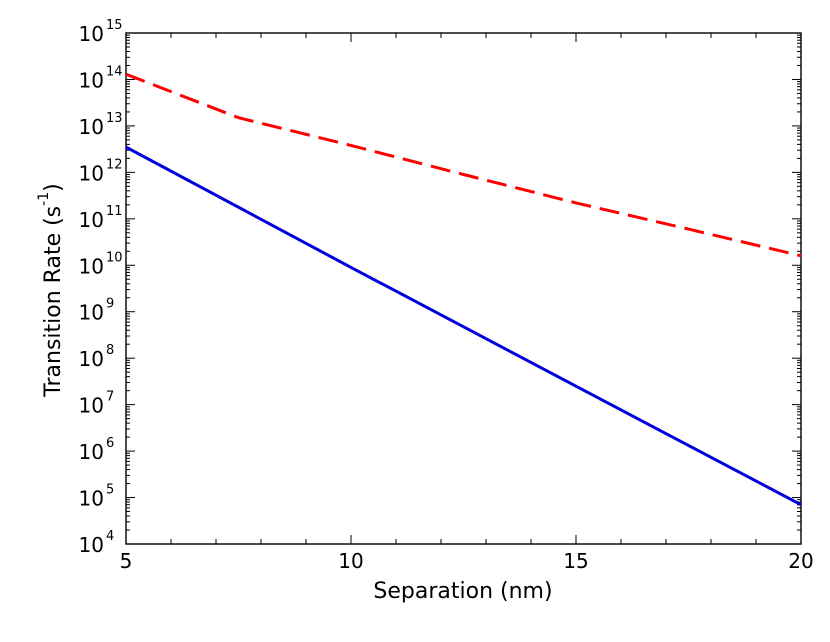  Describe the element at coordinates (110, 490) in the screenshot. I see `y-tick-label-exponent: 5` at that location.